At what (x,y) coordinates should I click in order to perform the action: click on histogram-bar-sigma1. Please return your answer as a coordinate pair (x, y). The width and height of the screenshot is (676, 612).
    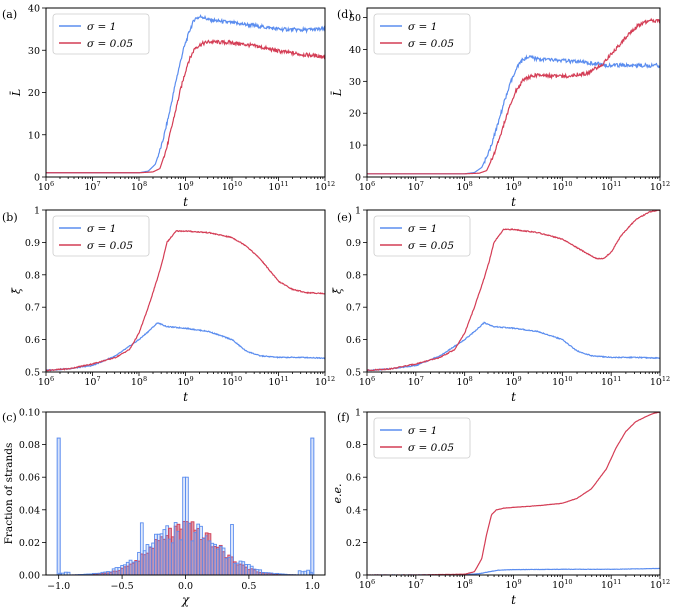
    Looking at the image, I should click on (141, 548).